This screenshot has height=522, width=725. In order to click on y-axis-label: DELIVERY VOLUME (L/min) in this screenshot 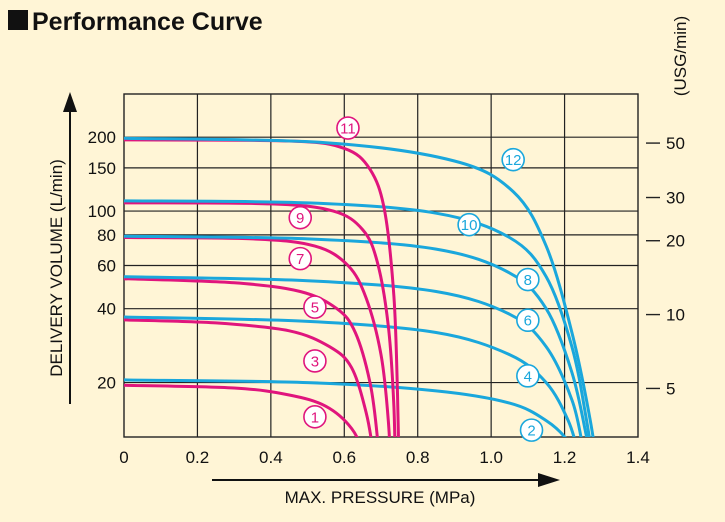, I will do `click(56, 268)`.